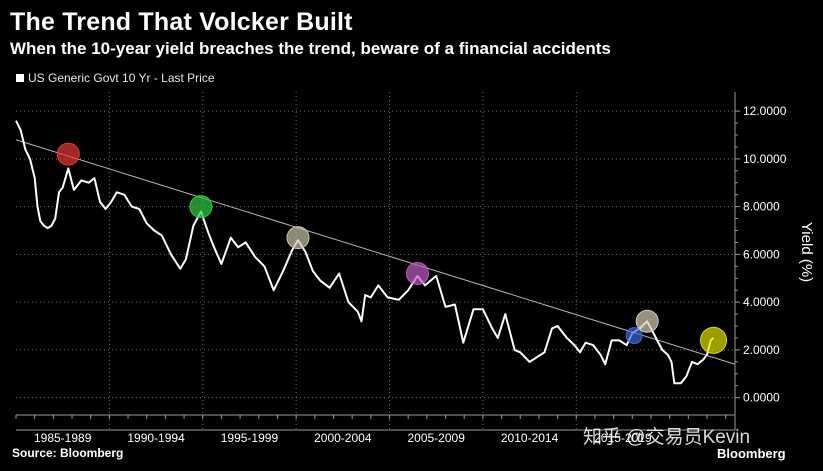 The height and width of the screenshot is (471, 823). What do you see at coordinates (765, 159) in the screenshot?
I see `y-tick-label-5: 10.0000` at bounding box center [765, 159].